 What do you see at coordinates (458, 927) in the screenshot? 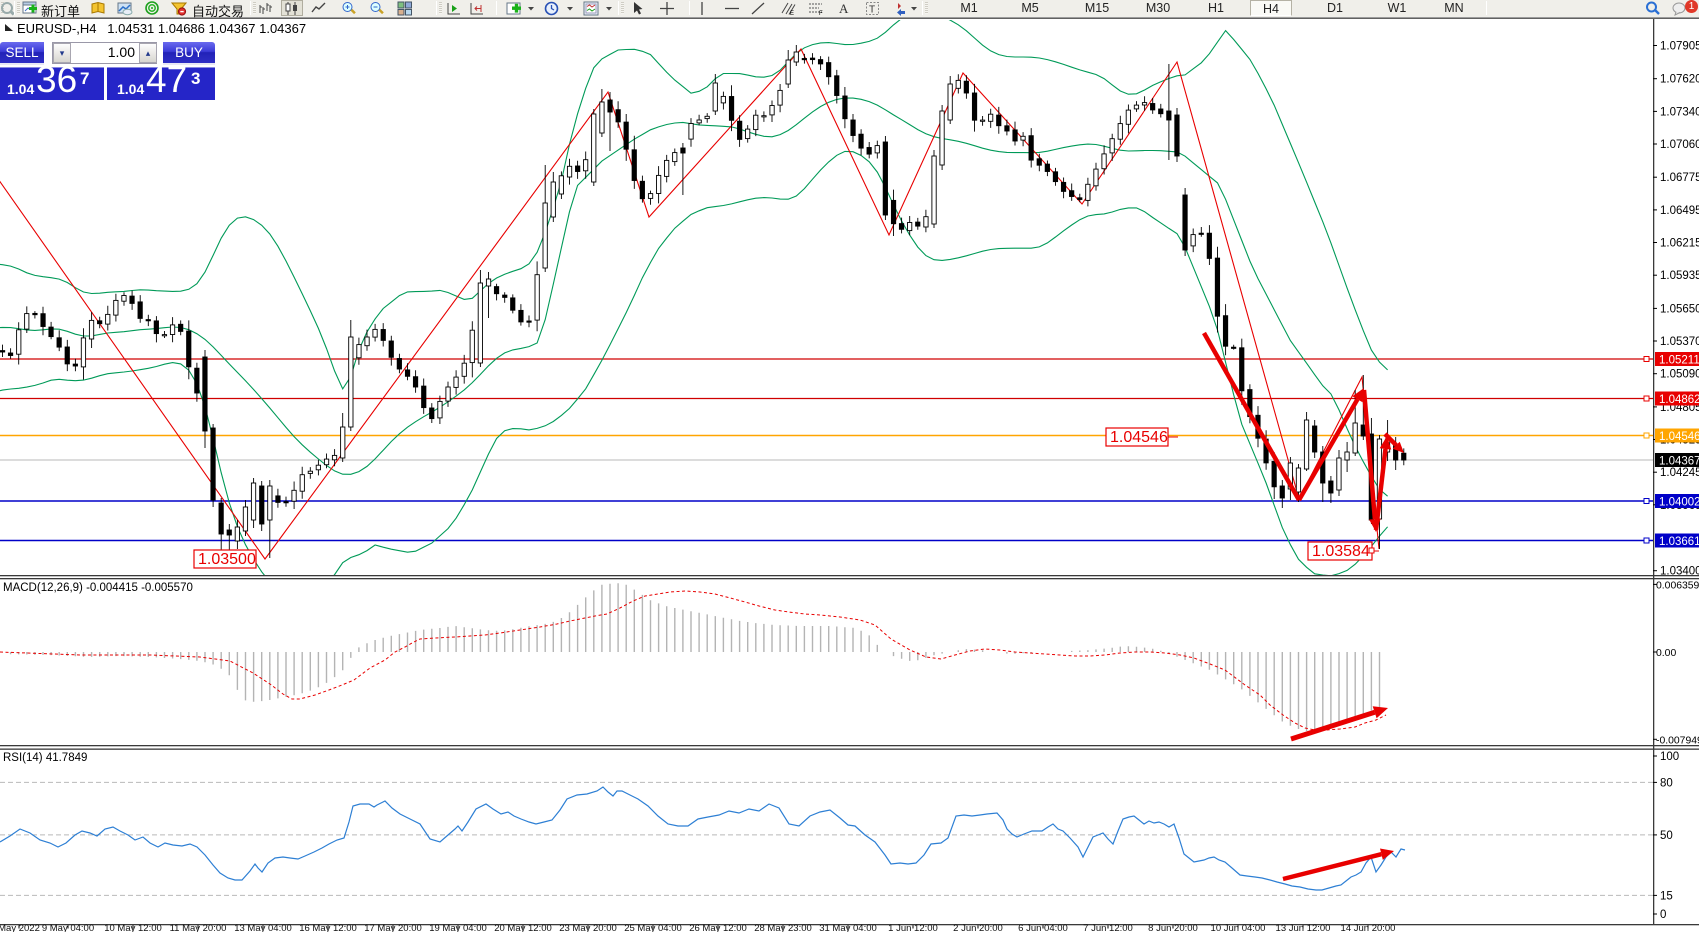
I see `svg-text: 19 May 04:00` at bounding box center [458, 927].